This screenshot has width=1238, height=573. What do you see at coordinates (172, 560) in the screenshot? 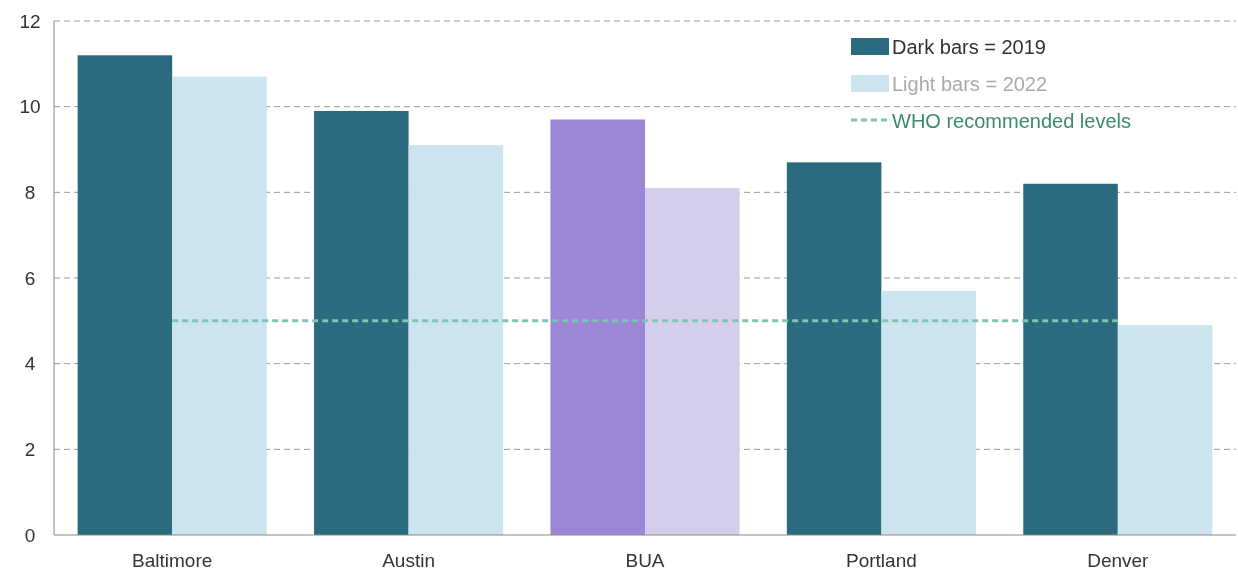
I see `x-tick-label: Baltimore` at bounding box center [172, 560].